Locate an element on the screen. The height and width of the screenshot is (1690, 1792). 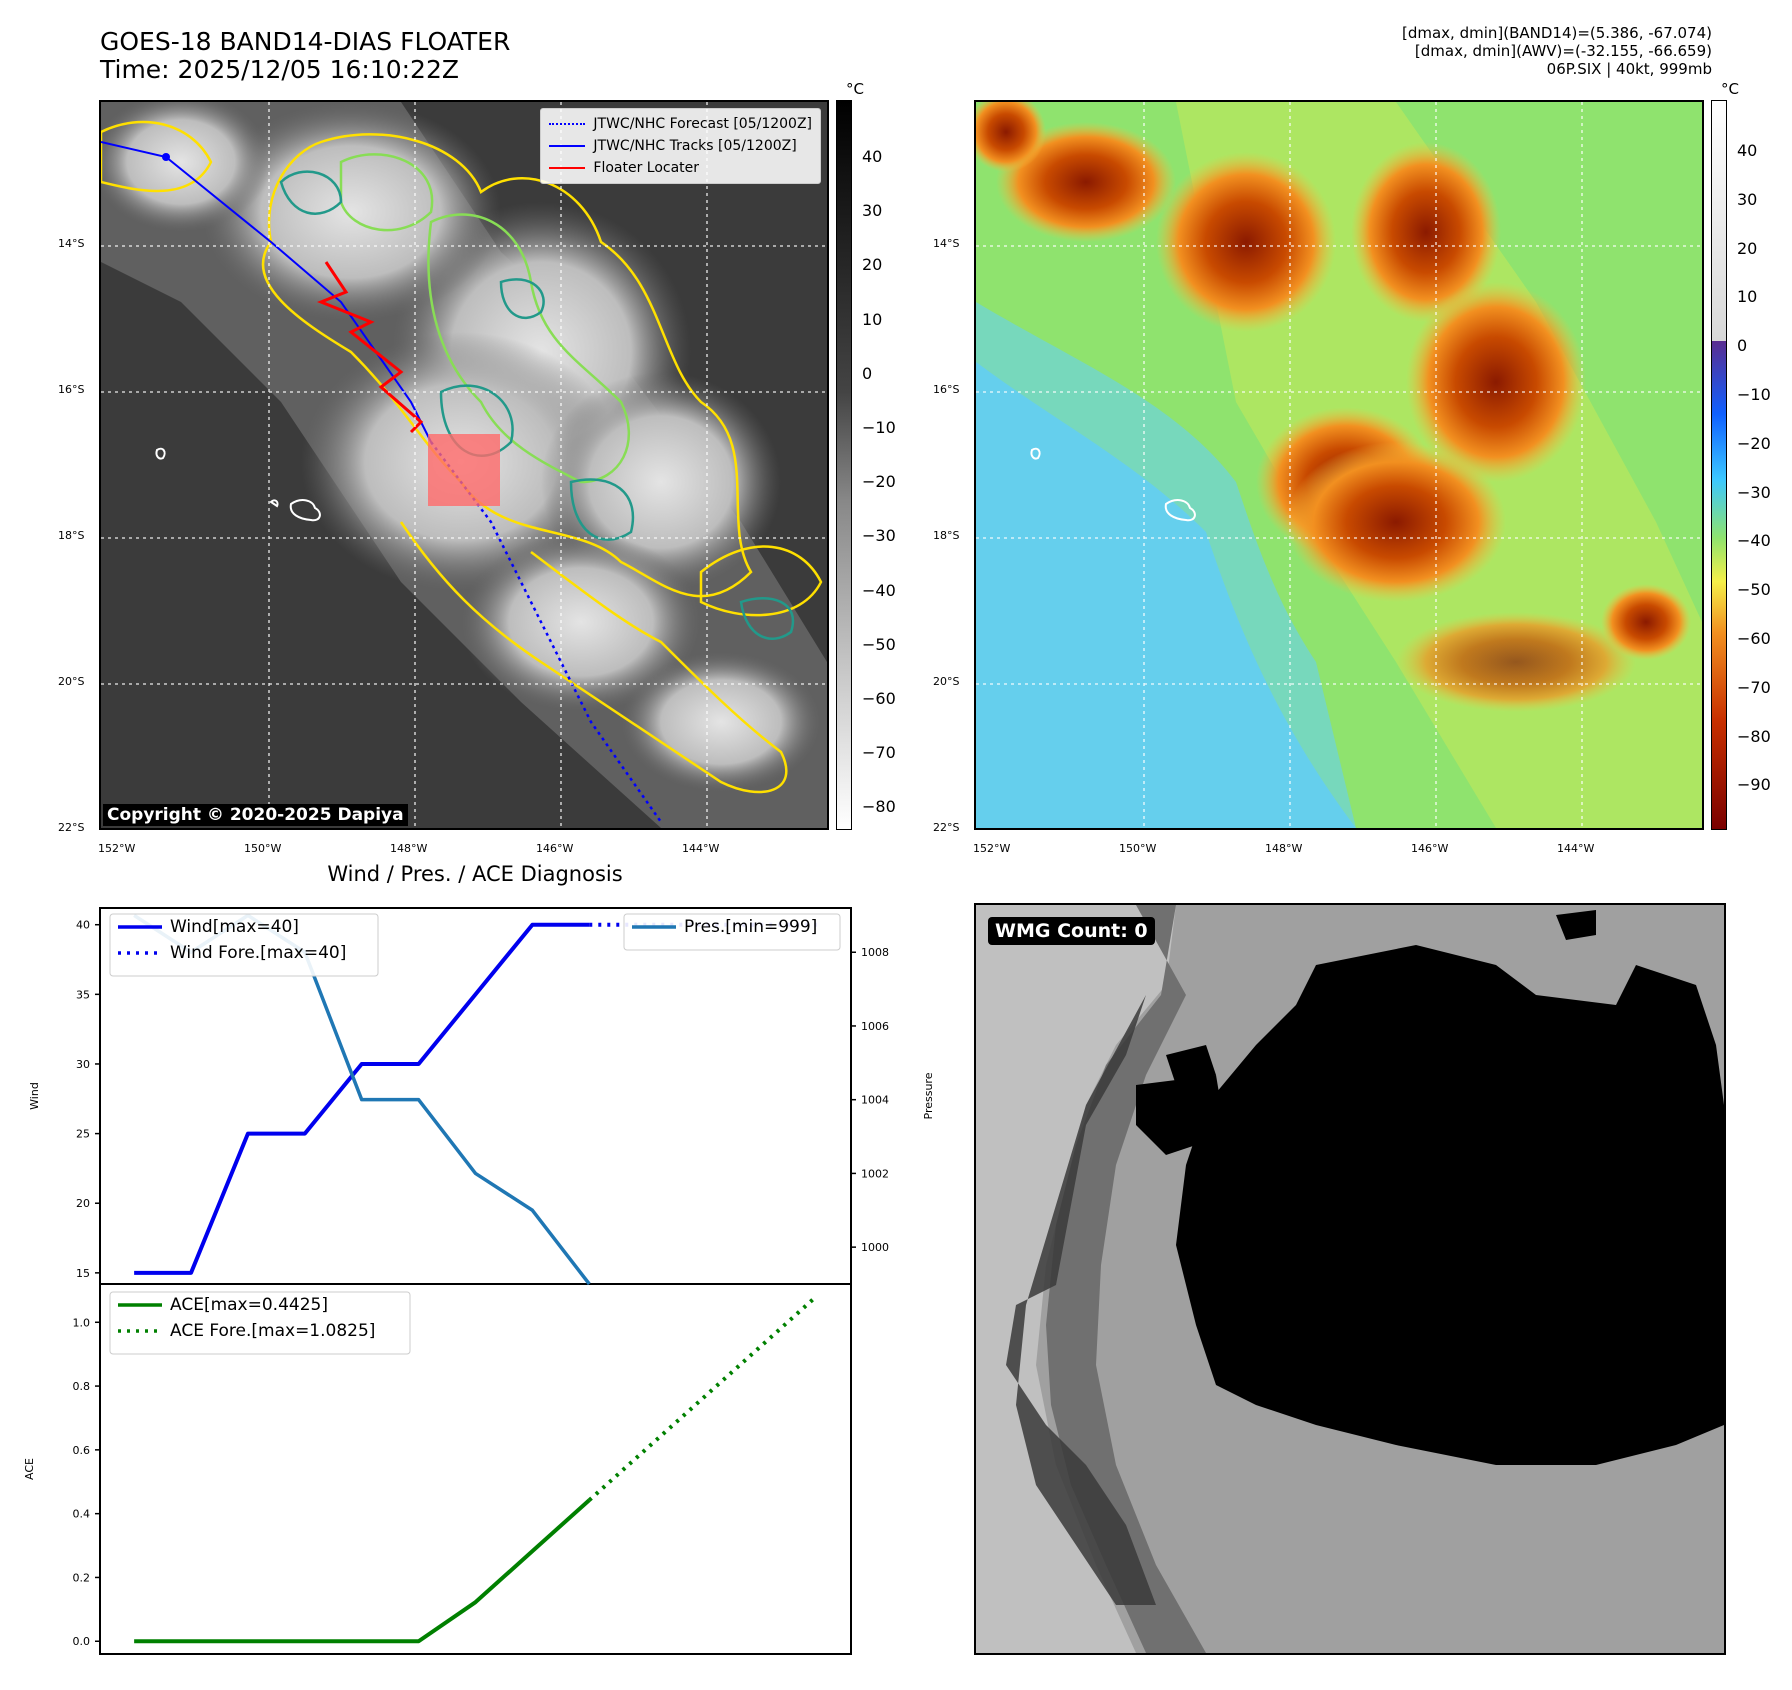
y-tick-label: 0.8 is located at coordinates (82, 1386).